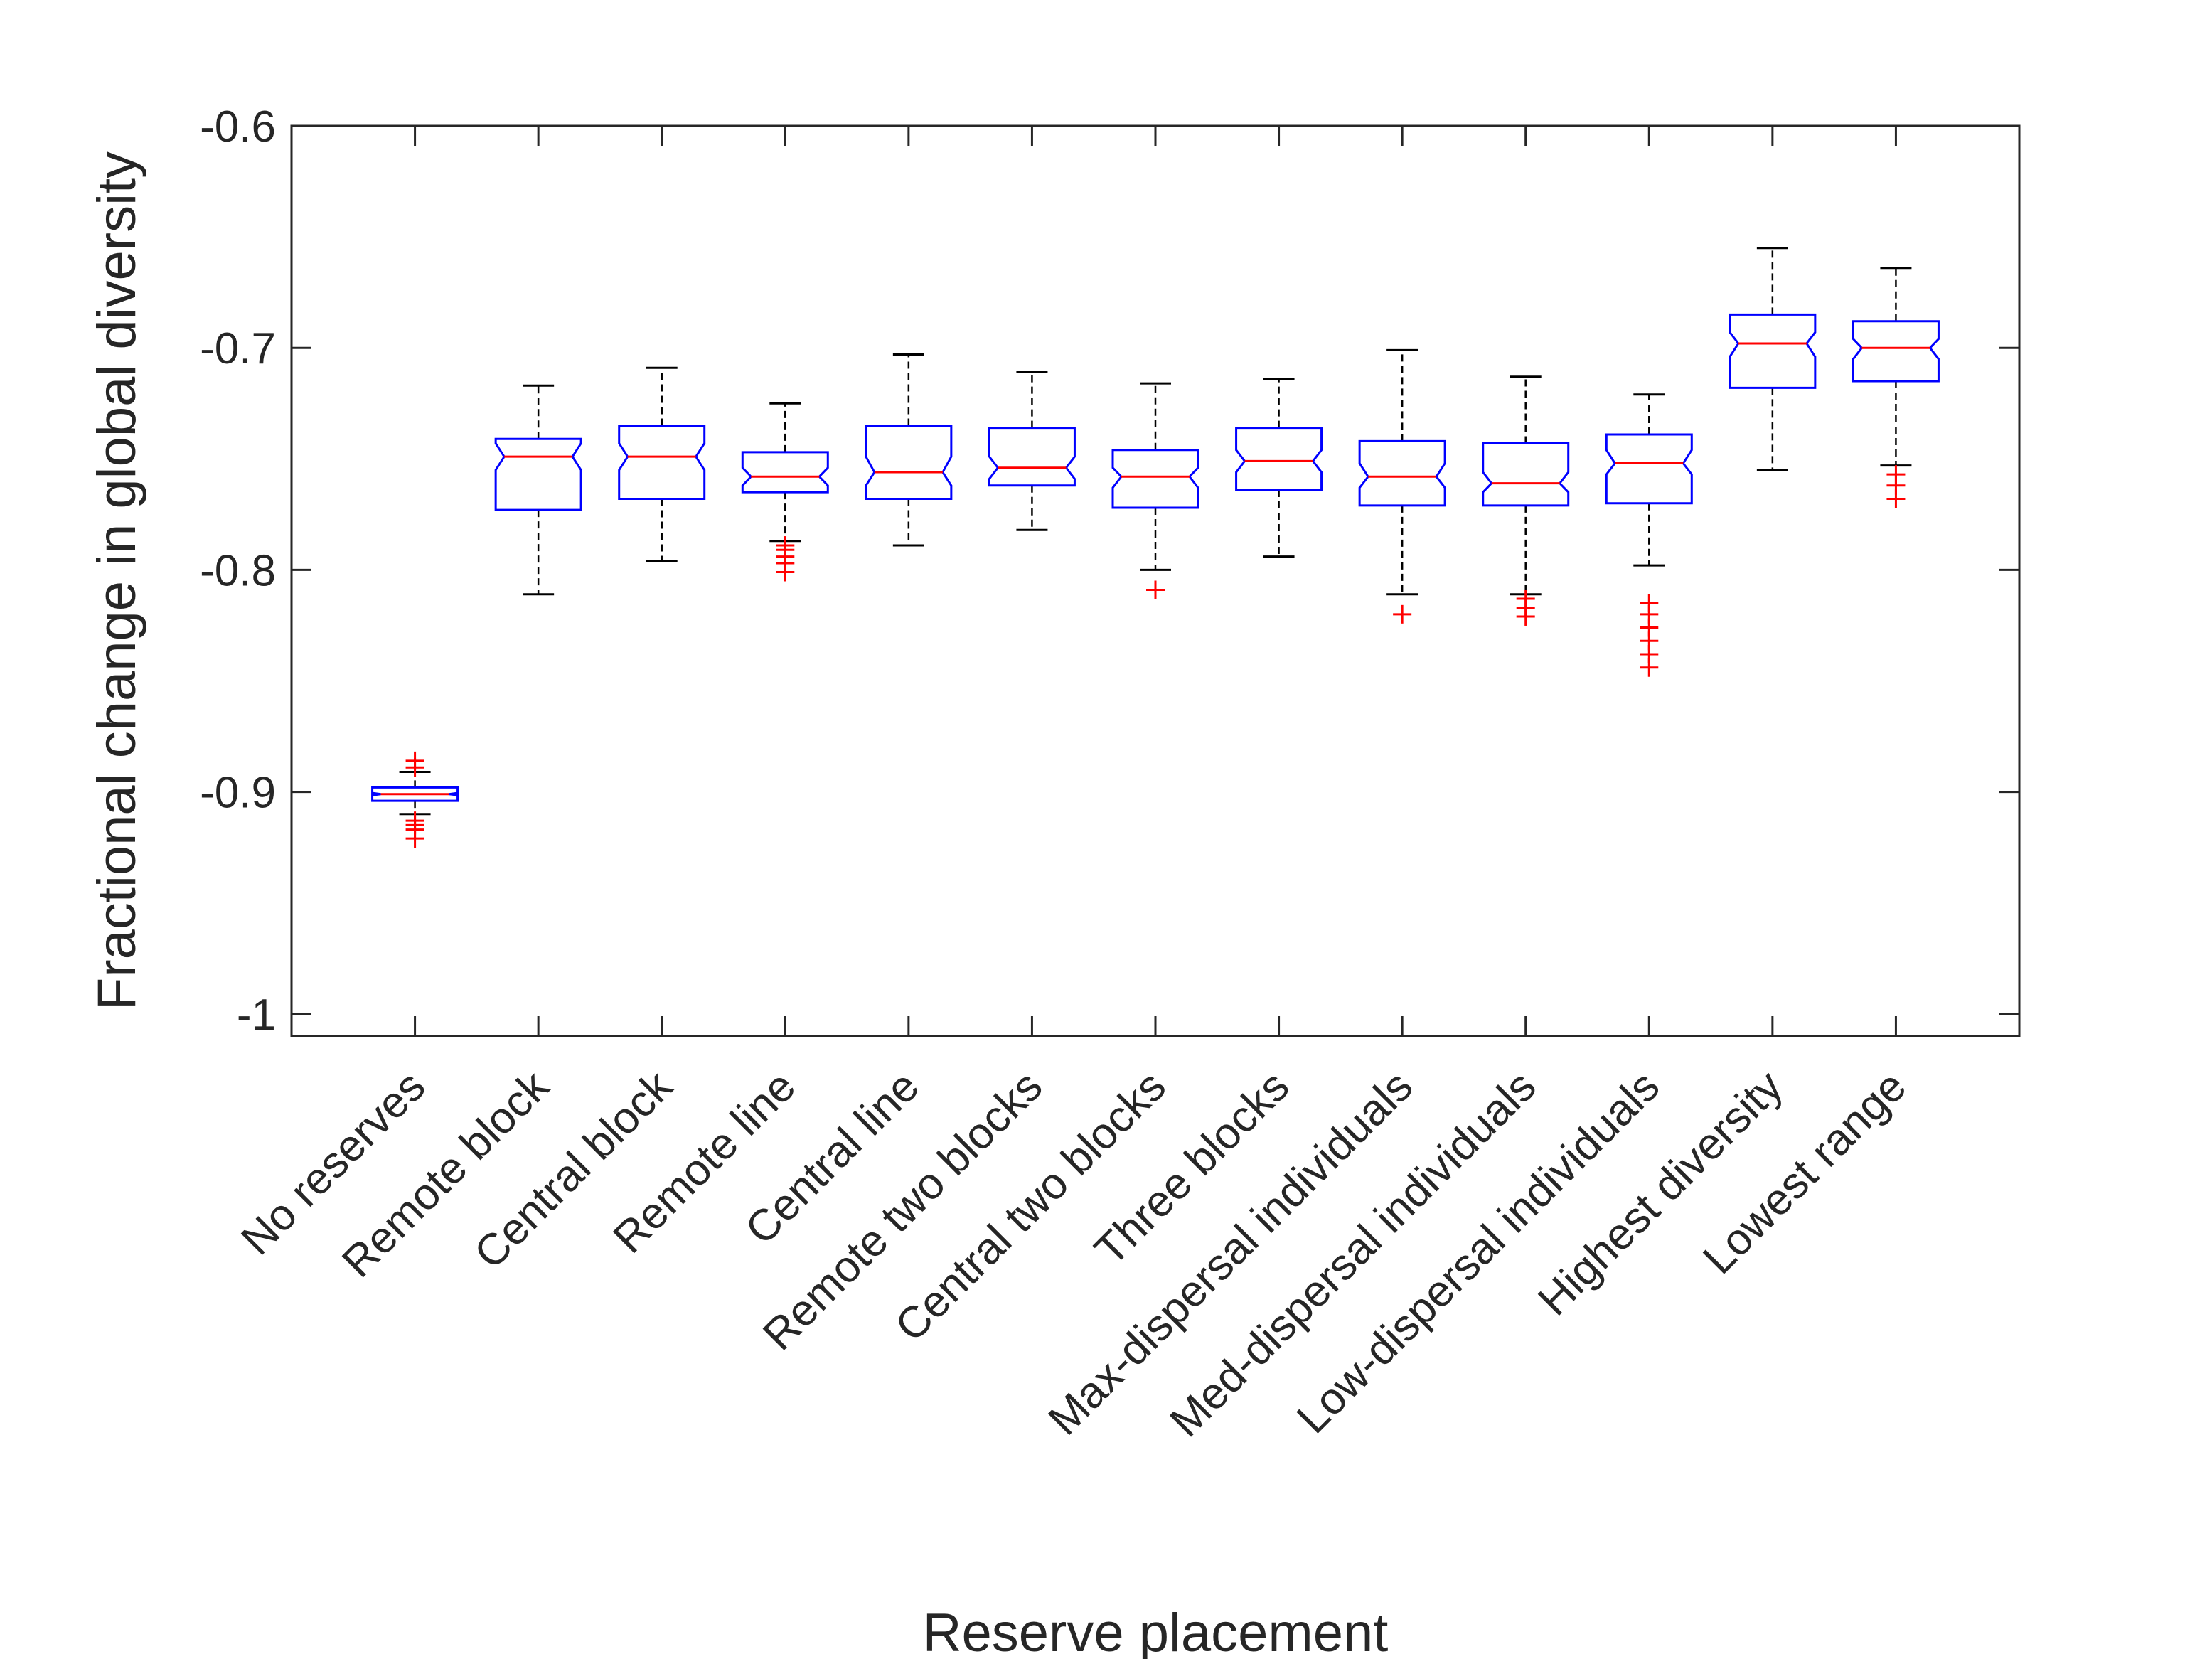 This screenshot has height=1659, width=2212. What do you see at coordinates (117, 580) in the screenshot?
I see `y-axis-title: Fractional change in global diversity` at bounding box center [117, 580].